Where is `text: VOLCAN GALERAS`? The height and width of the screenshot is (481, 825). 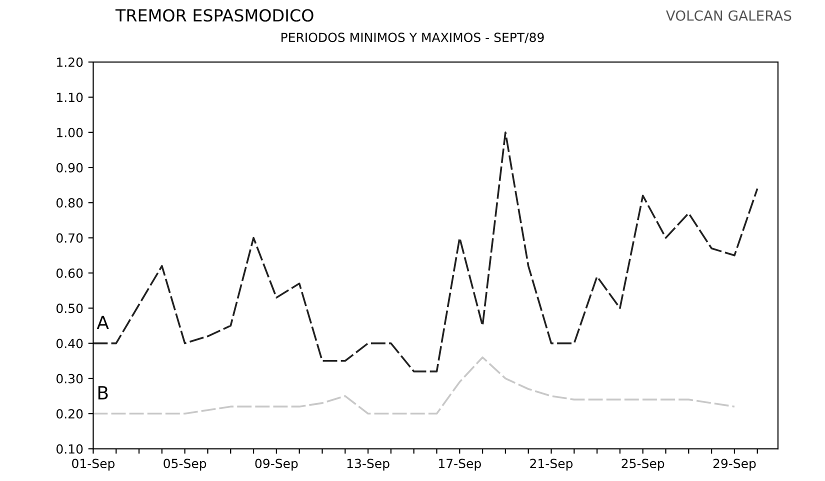
text: VOLCAN GALERAS is located at coordinates (729, 15).